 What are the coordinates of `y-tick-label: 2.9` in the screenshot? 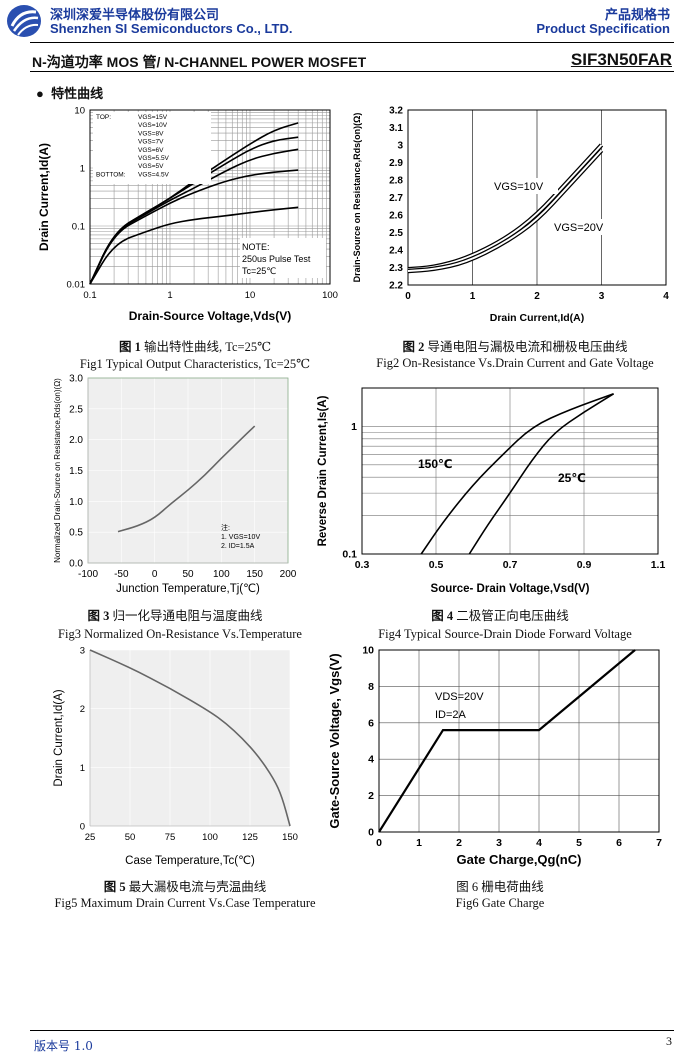 It's located at (396, 163).